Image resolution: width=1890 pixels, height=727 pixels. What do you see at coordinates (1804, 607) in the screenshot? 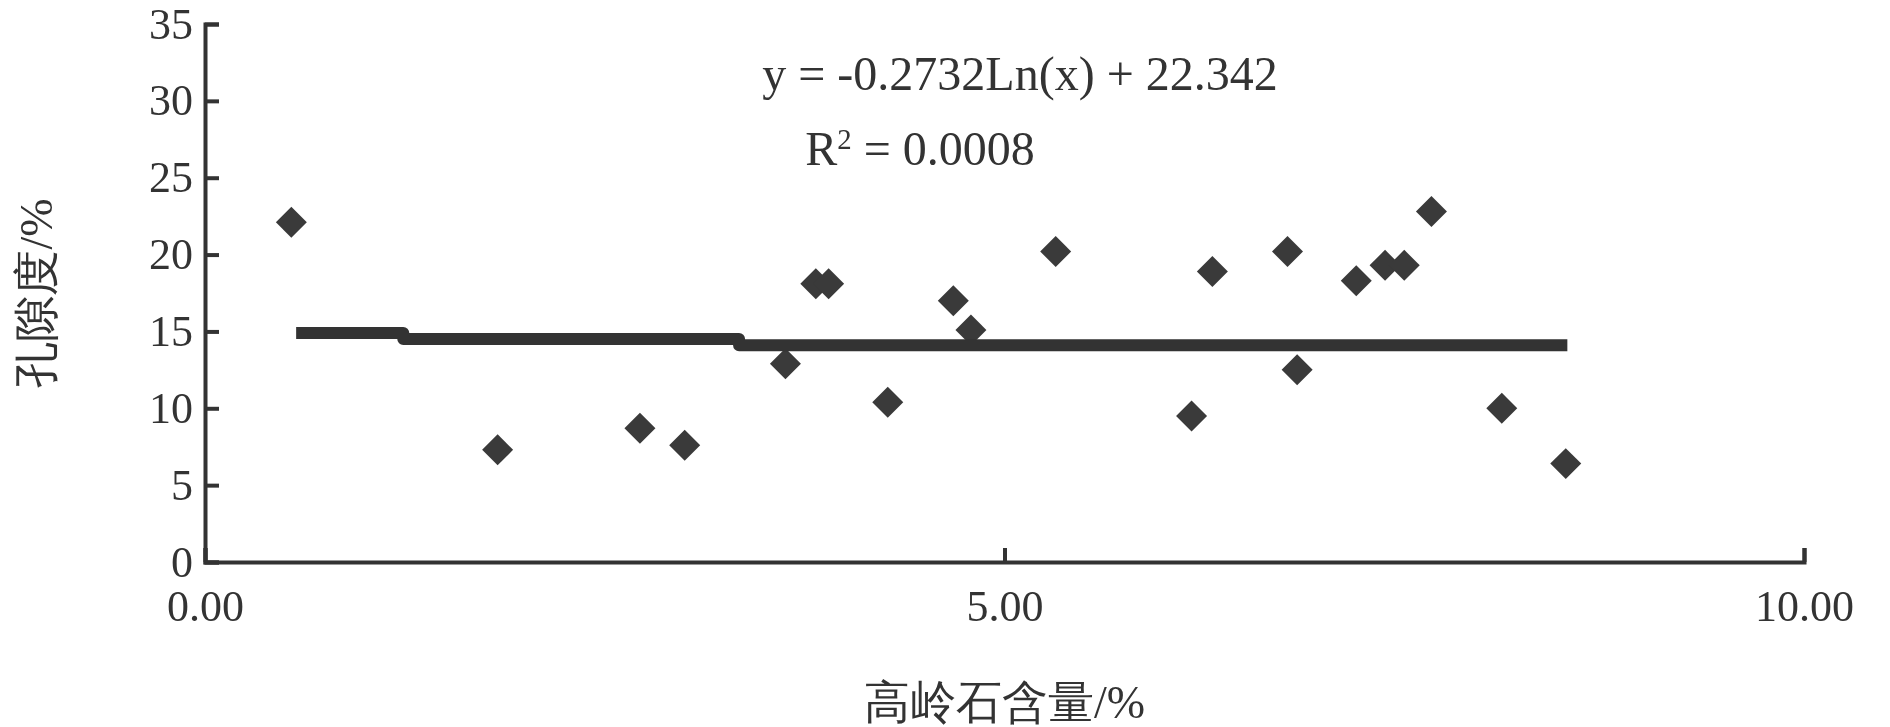
I see `x-tick-label: 10.00` at bounding box center [1804, 607].